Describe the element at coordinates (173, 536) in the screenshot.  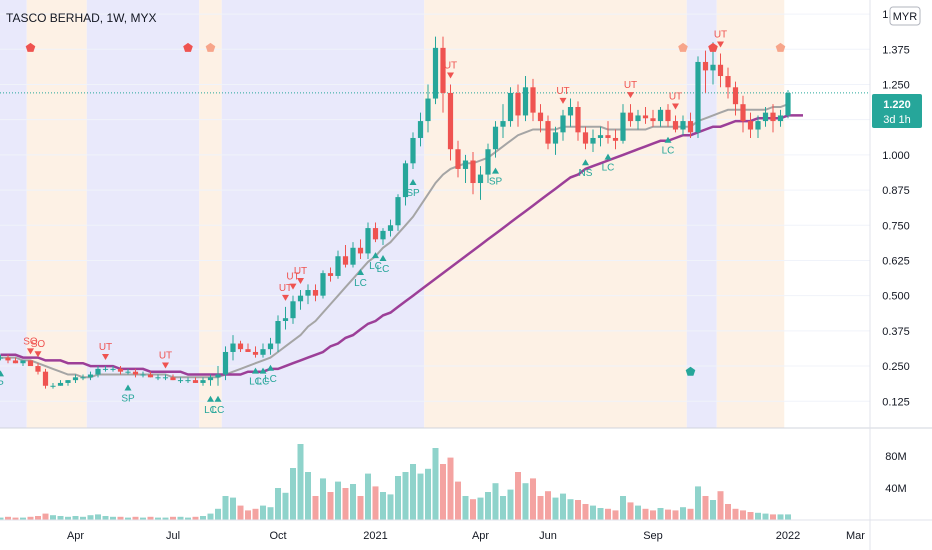
I see `time-tick-label: Jul` at that location.